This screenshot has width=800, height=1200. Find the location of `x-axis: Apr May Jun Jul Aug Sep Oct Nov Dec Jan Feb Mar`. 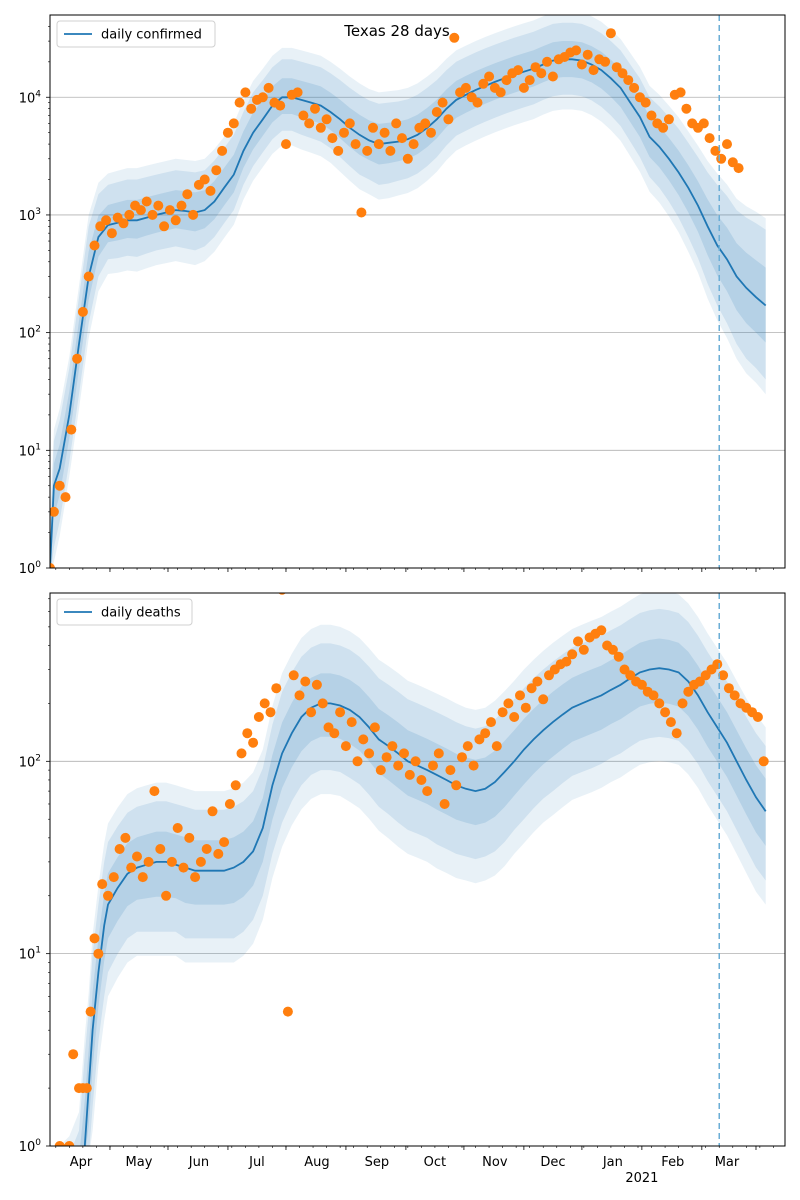

x-axis: Apr May Jun Jul Aug Sep Oct Nov Dec Jan Feb Mar is located at coordinates (414, 1158).